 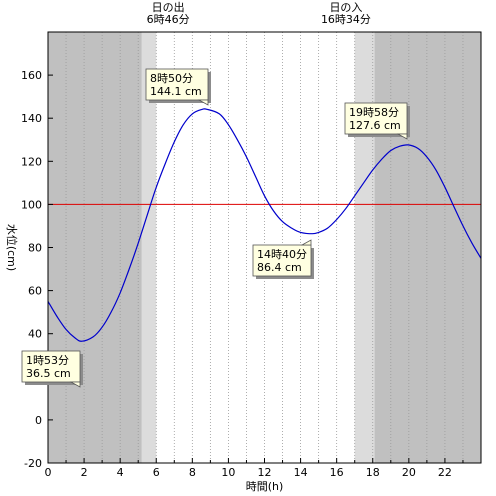 What do you see at coordinates (282, 254) in the screenshot?
I see `annotation-time-2: 14時40分` at bounding box center [282, 254].